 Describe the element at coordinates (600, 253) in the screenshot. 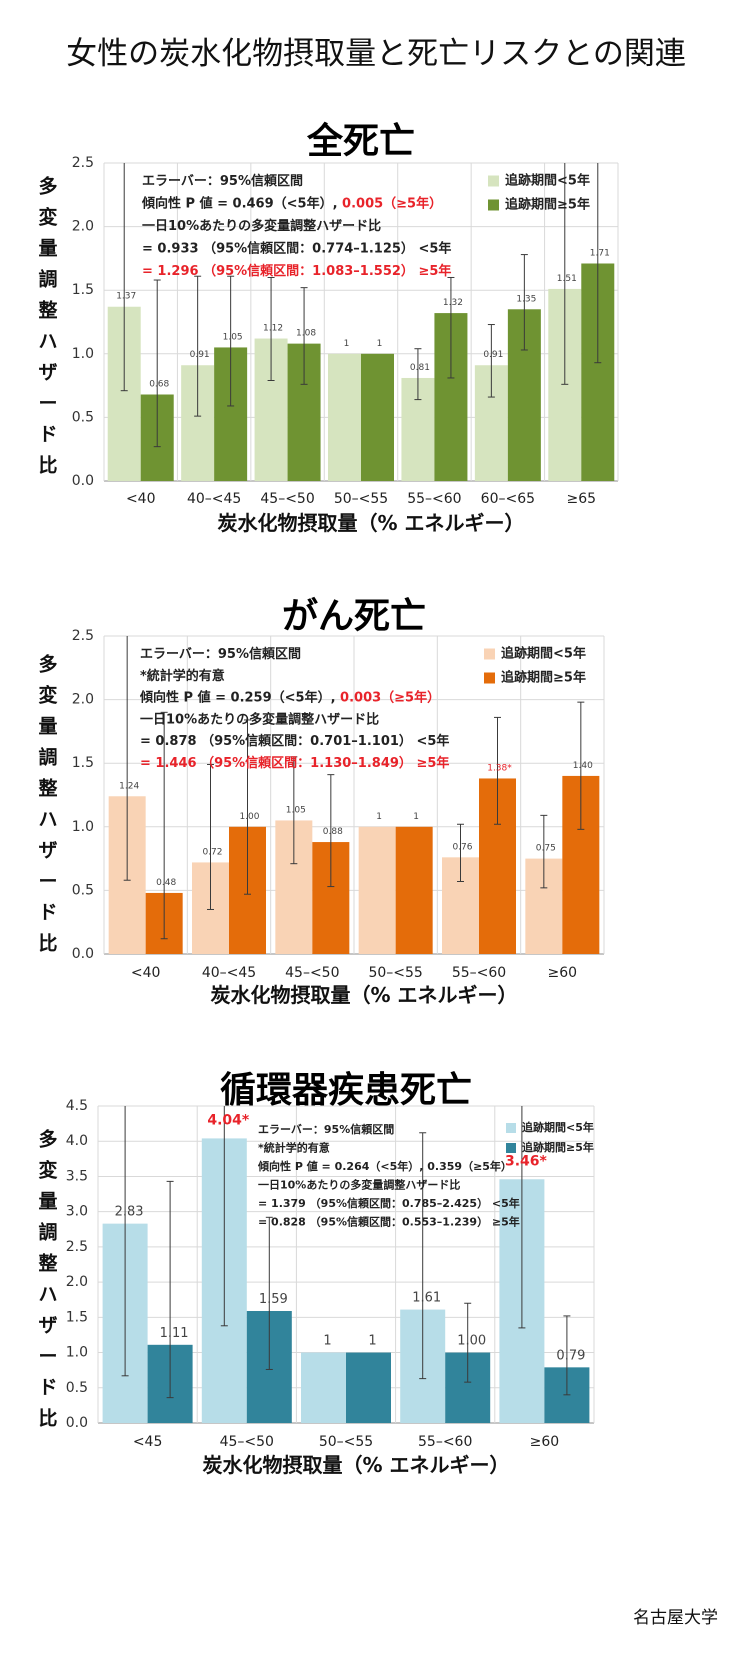

I see `data-label: 1.71` at that location.